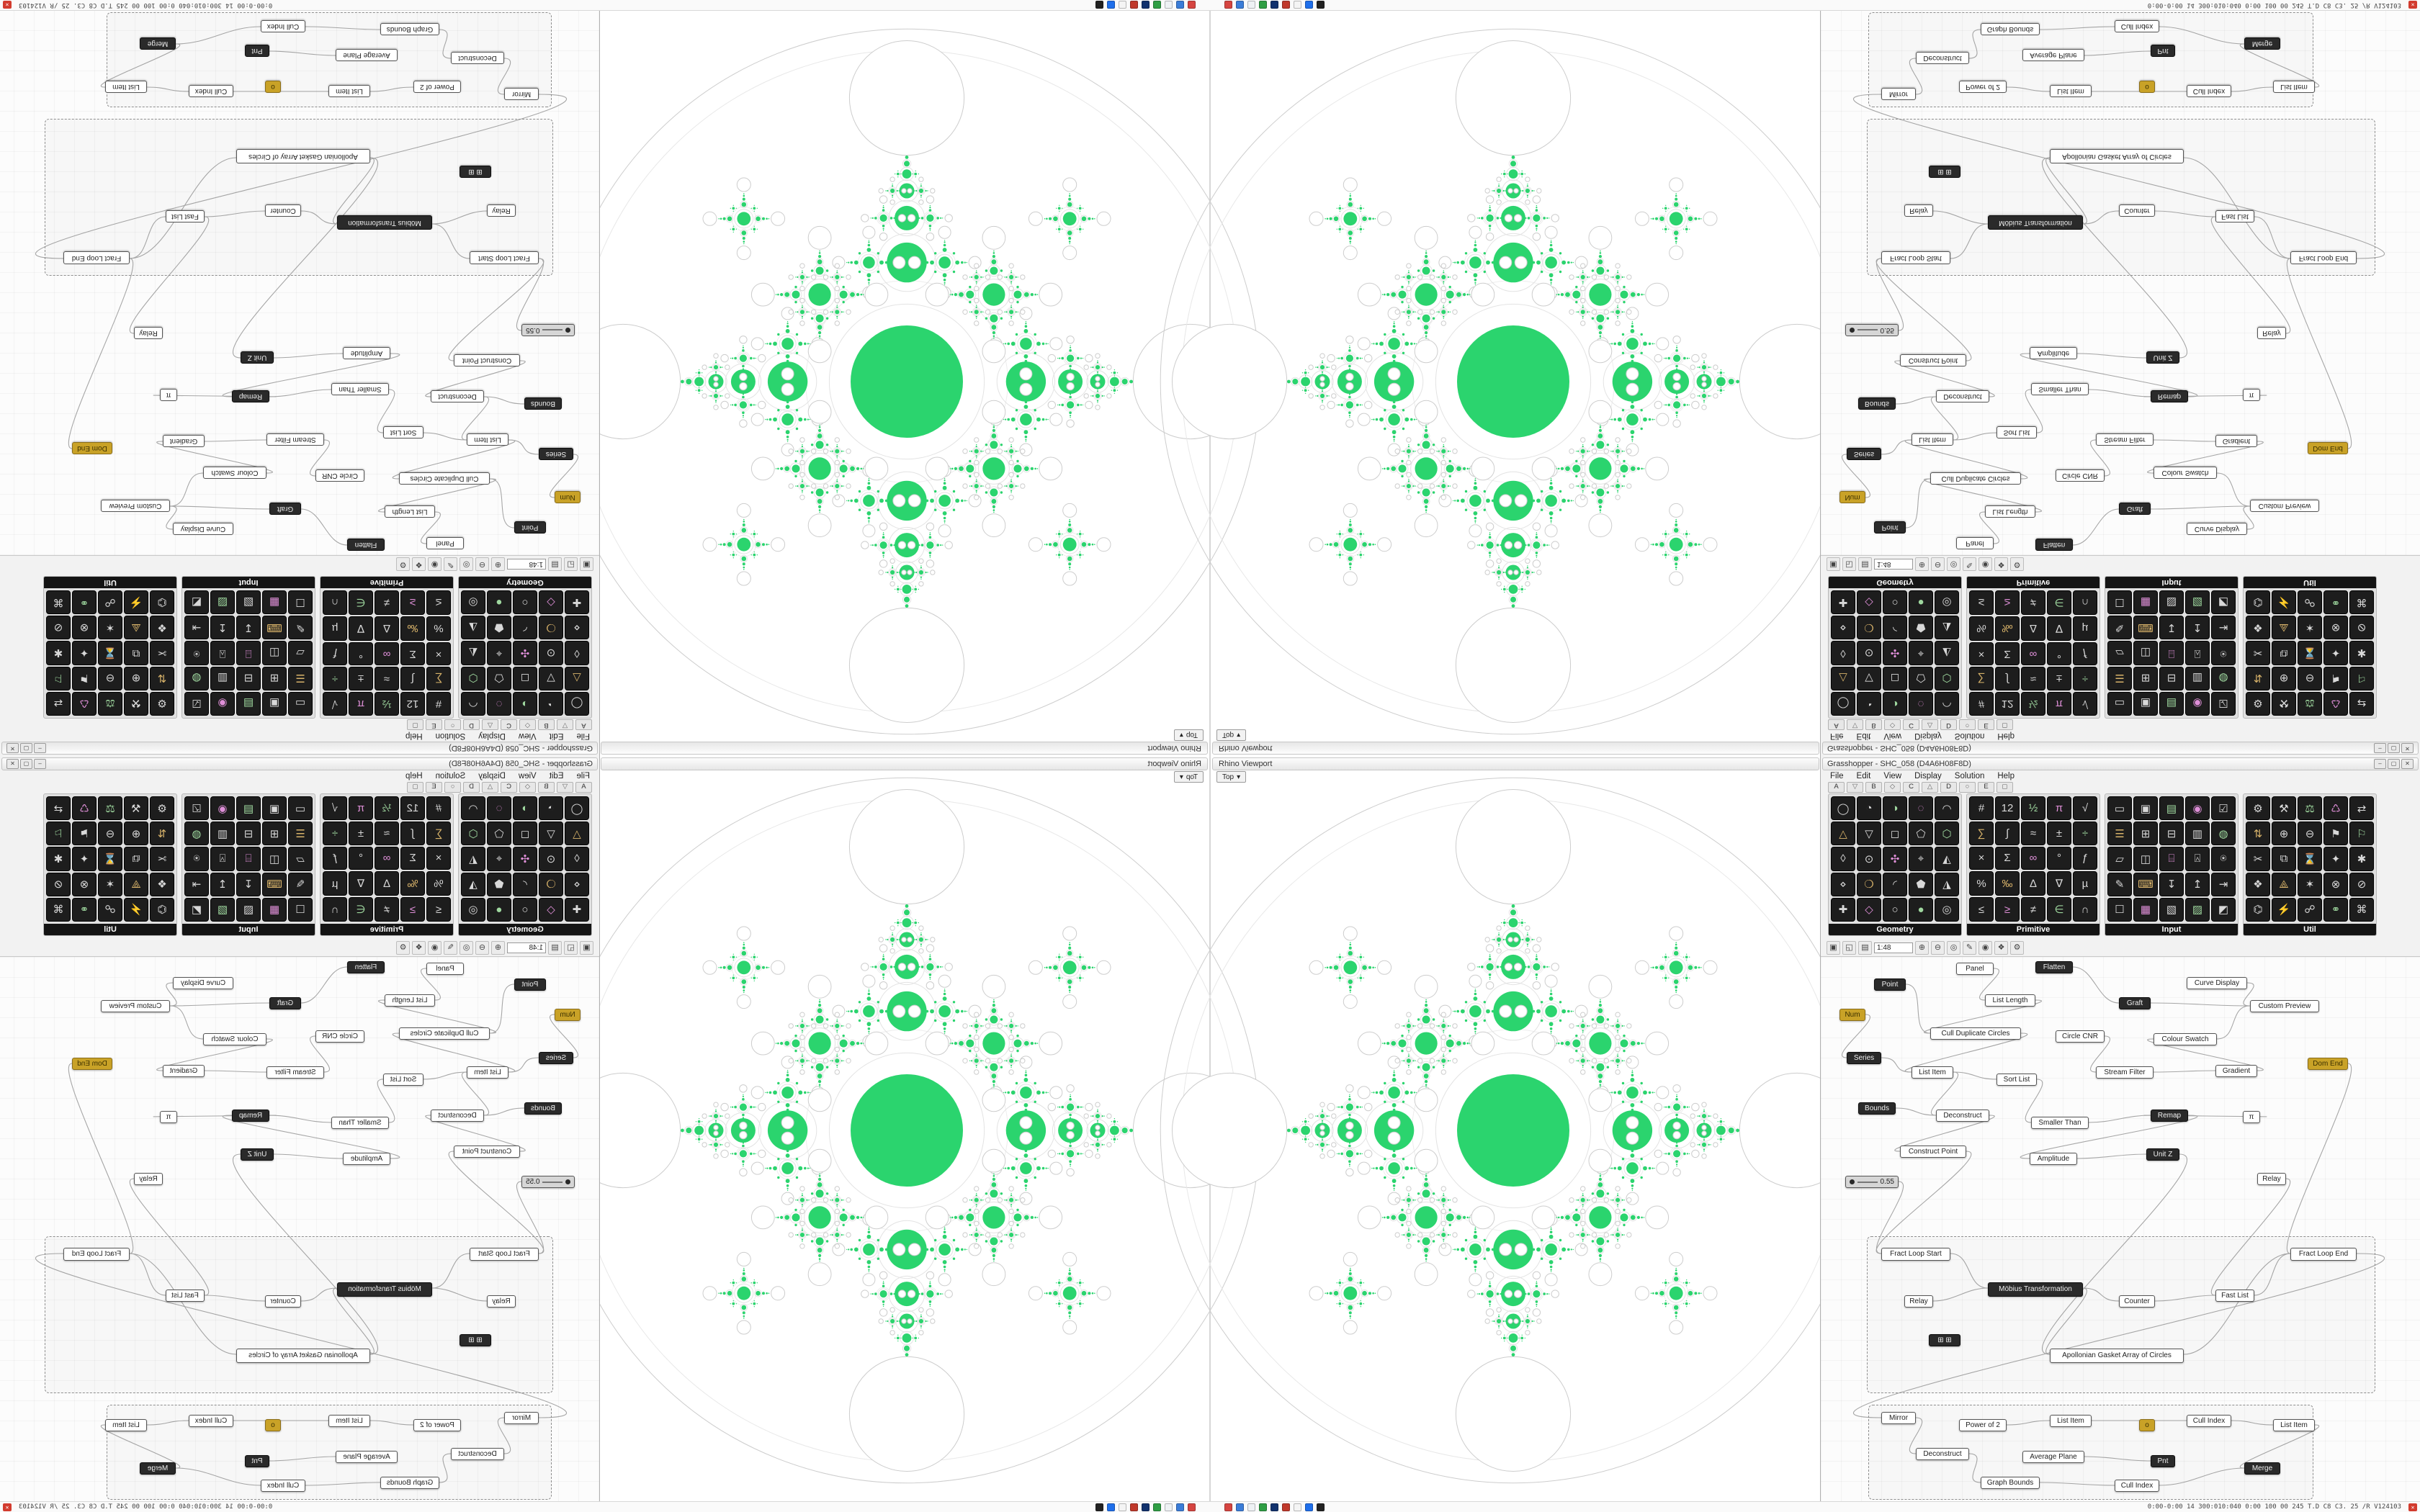 The height and width of the screenshot is (1512, 2420). What do you see at coordinates (2119, 909) in the screenshot?
I see `component-icon: ☐` at bounding box center [2119, 909].